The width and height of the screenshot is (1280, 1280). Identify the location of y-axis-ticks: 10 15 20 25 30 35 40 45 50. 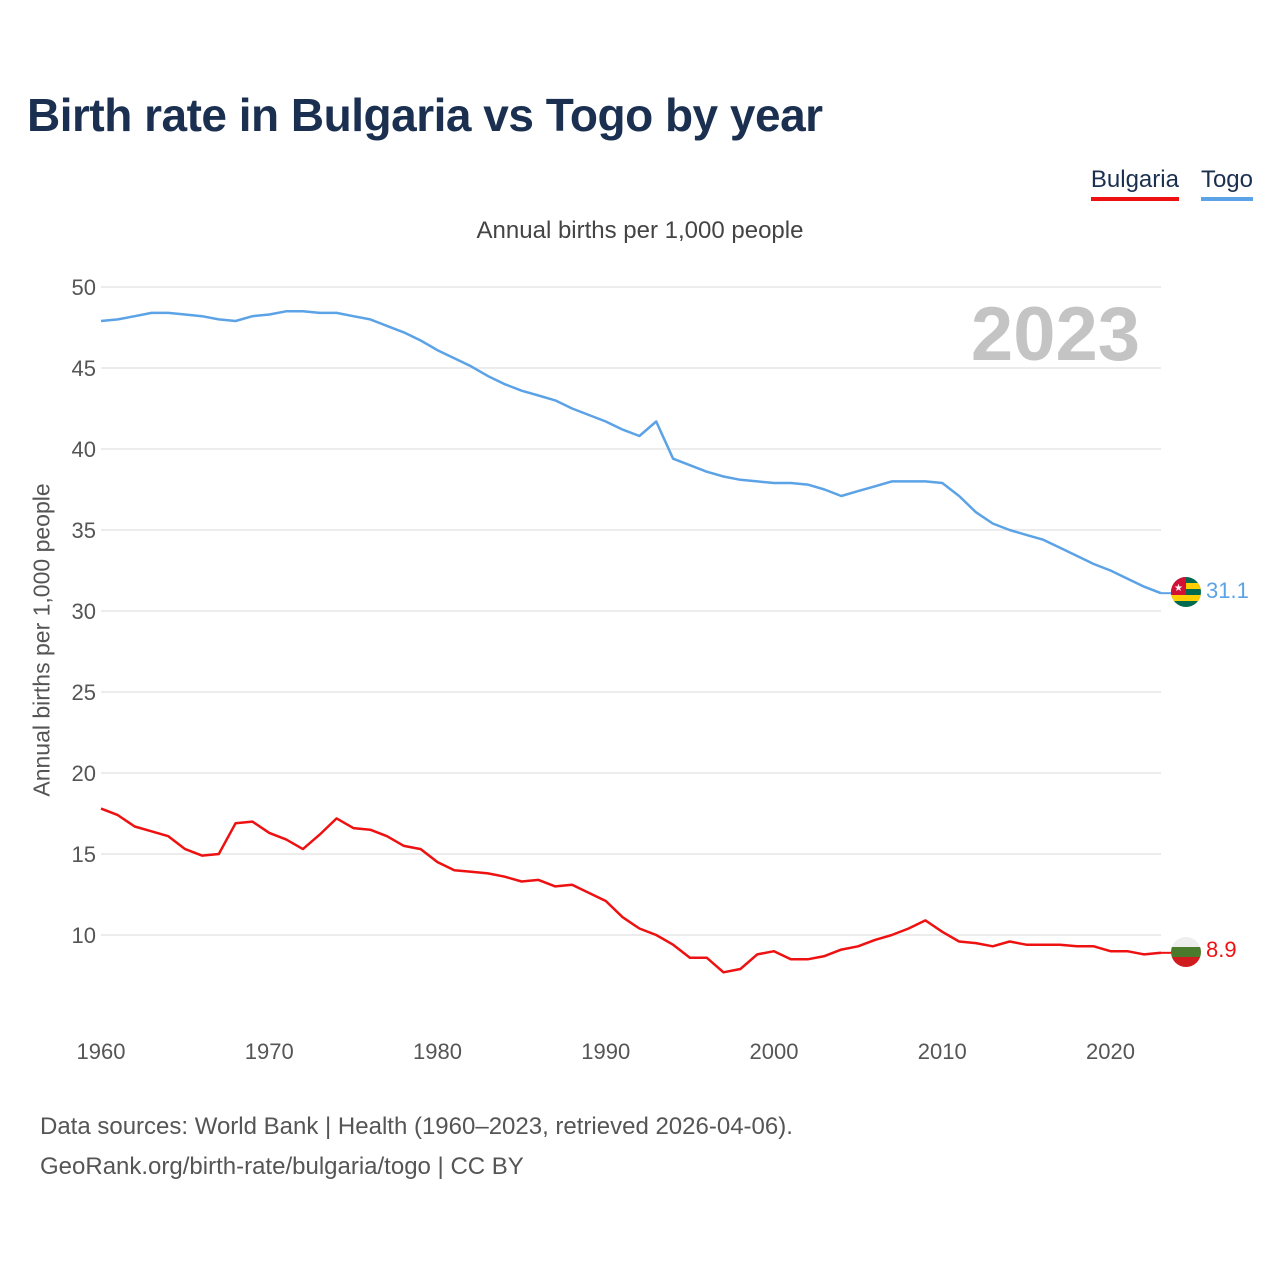
(84, 611).